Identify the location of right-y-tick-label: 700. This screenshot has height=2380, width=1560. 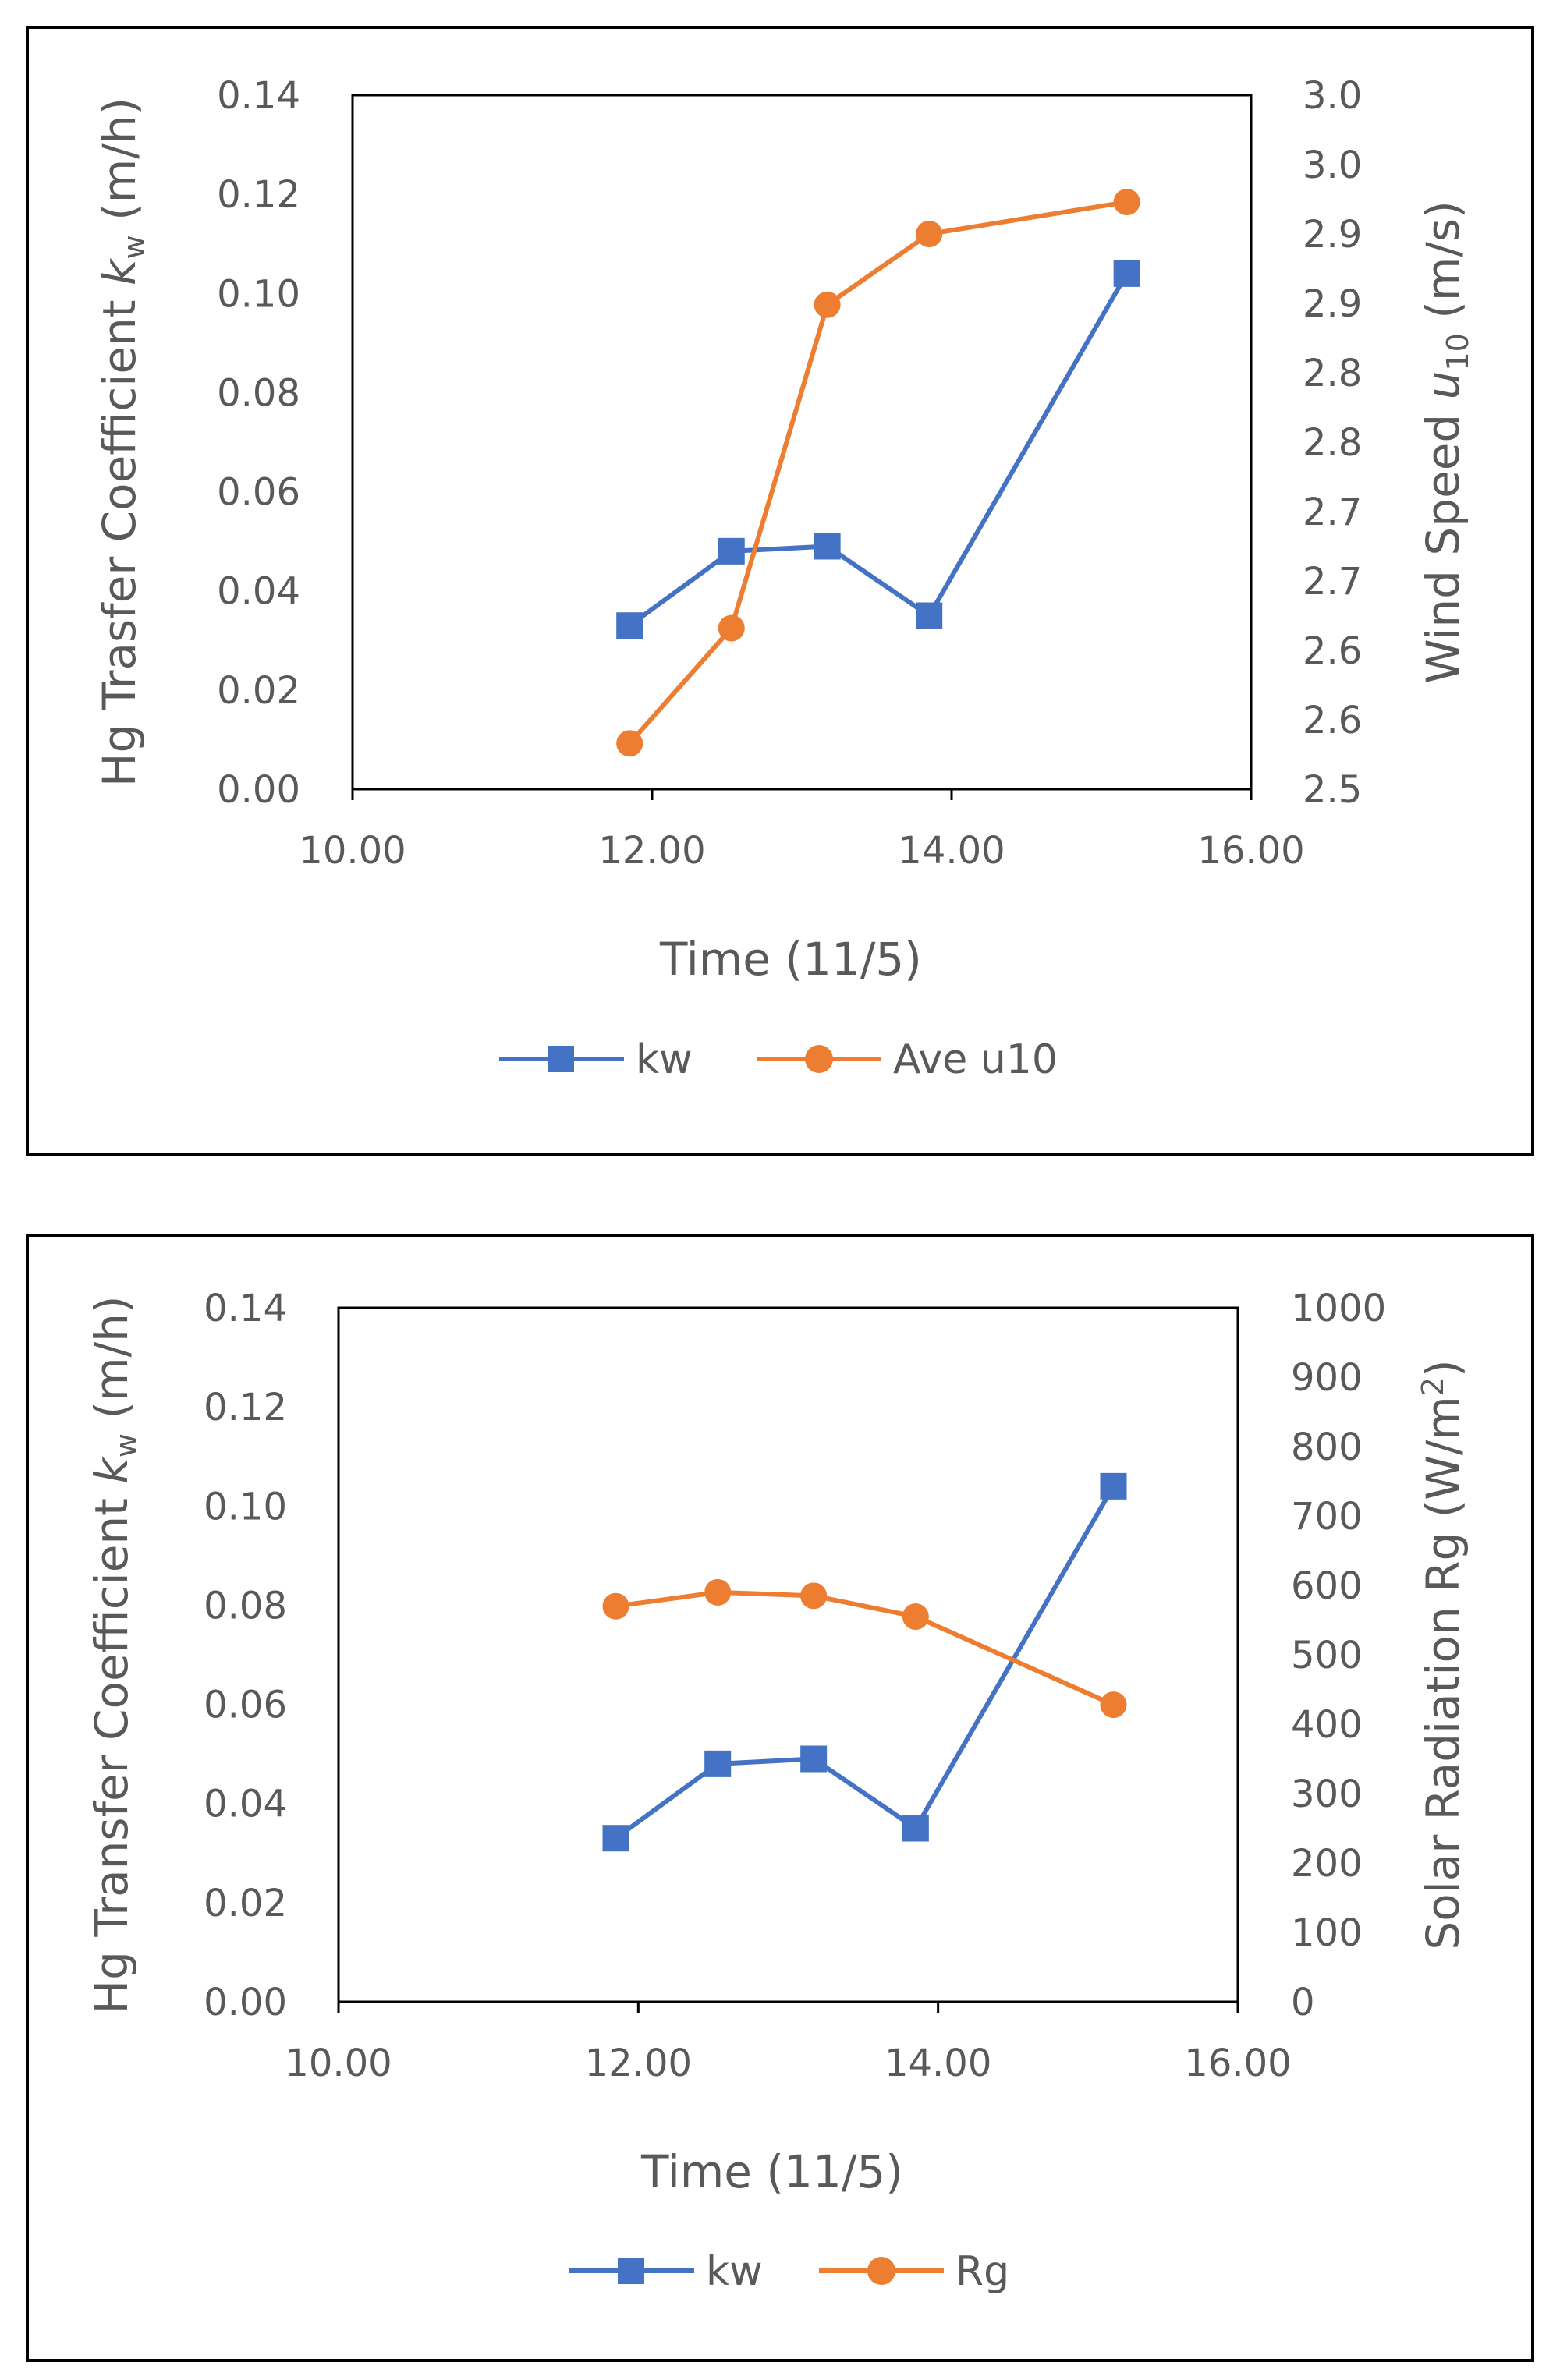
(1327, 1517).